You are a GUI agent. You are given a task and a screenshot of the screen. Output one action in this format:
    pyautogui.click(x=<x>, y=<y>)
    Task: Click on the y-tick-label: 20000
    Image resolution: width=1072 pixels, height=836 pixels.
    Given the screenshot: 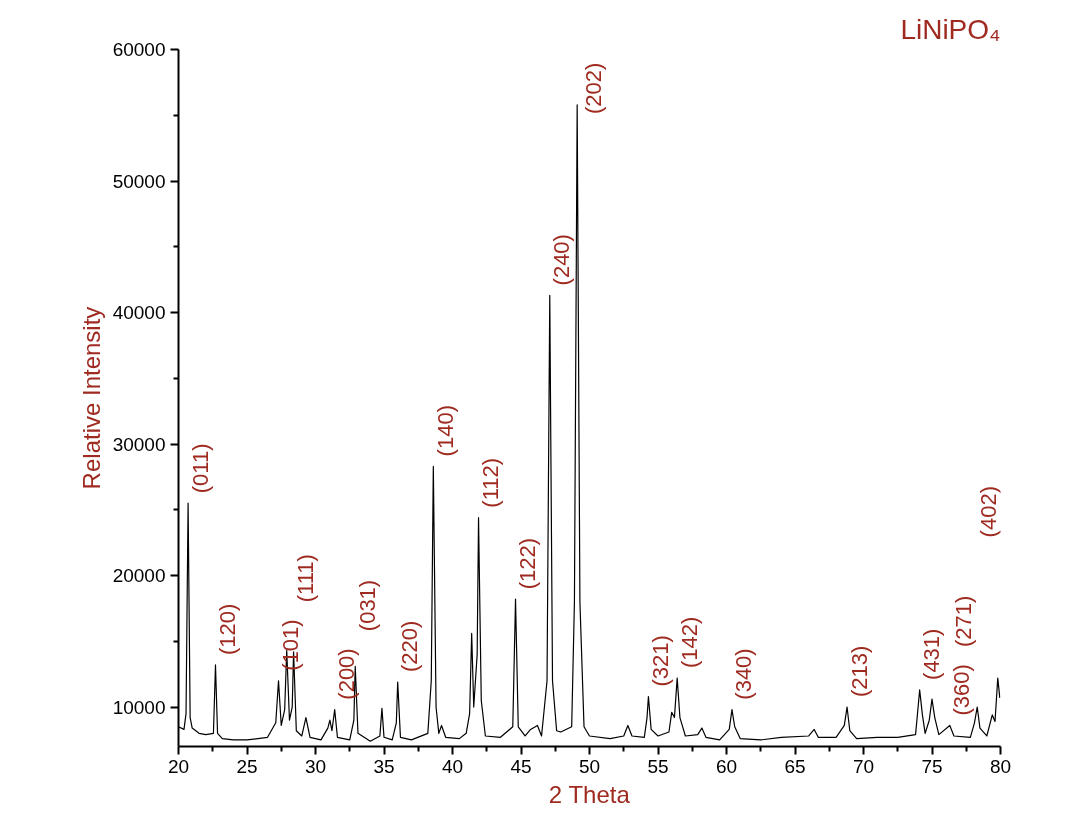 What is the action you would take?
    pyautogui.click(x=139, y=576)
    